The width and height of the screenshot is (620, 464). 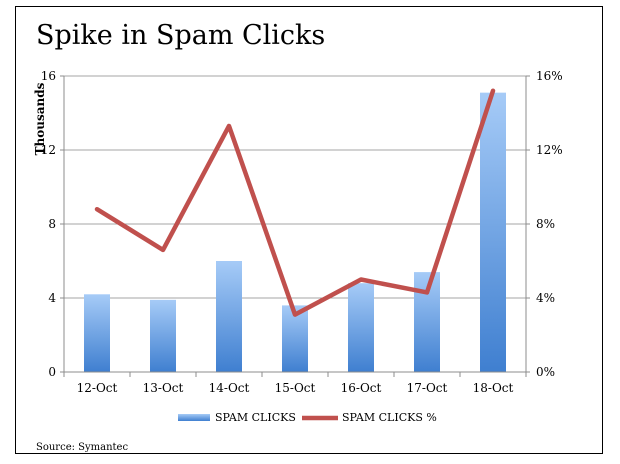 I want to click on x-tick-label: 18-Oct, so click(x=493, y=388).